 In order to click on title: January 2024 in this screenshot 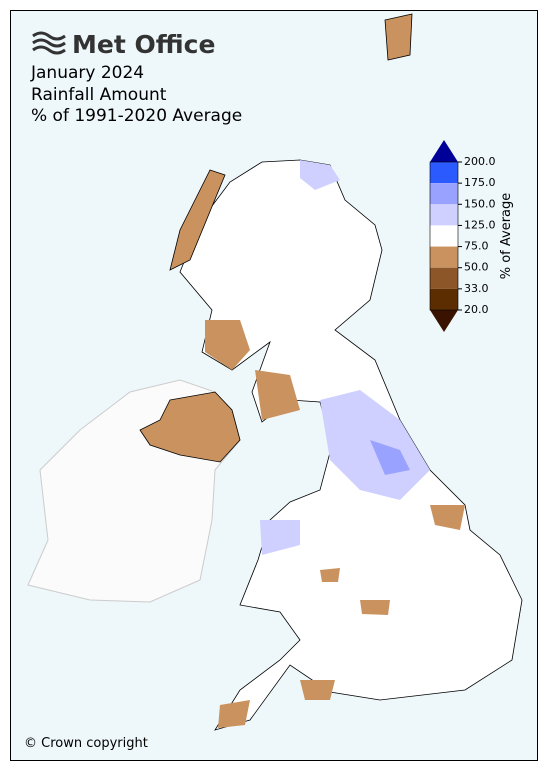, I will do `click(87, 73)`.